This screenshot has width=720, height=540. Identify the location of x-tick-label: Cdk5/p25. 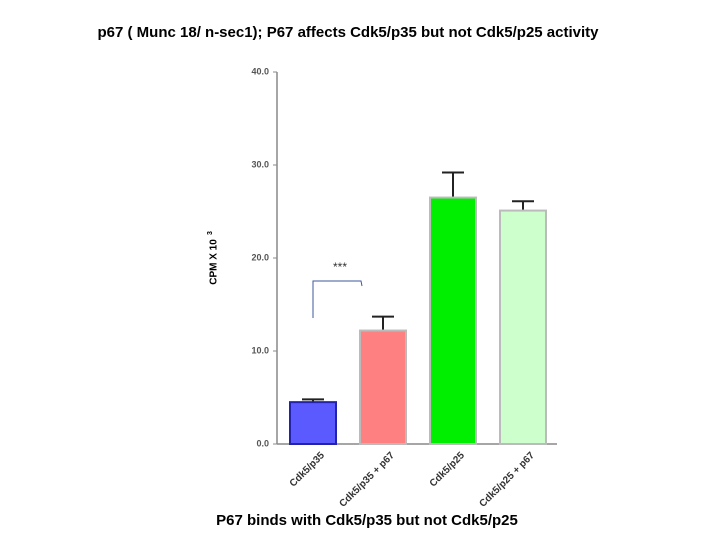
(448, 470).